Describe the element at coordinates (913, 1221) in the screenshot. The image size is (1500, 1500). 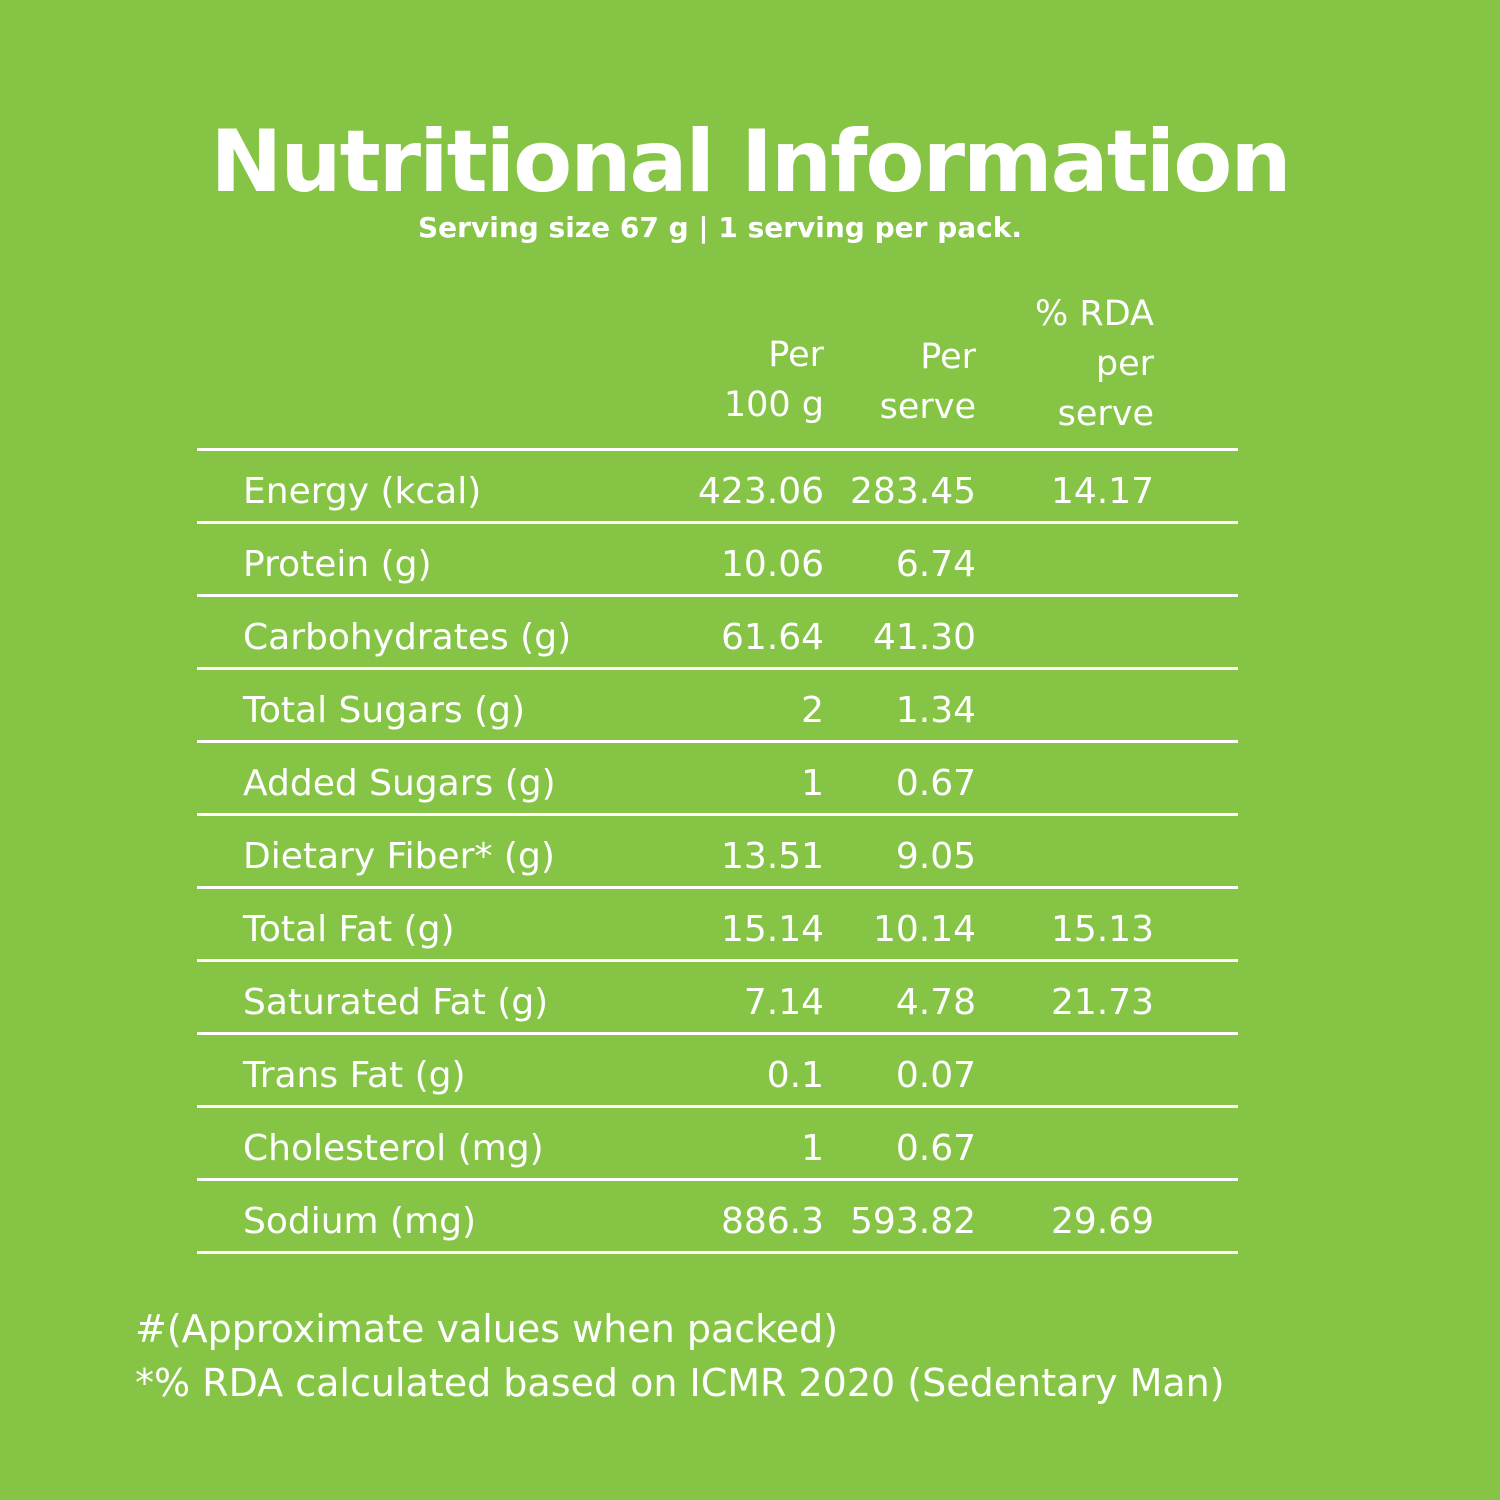
I see `value-per-serve: 593.82` at that location.